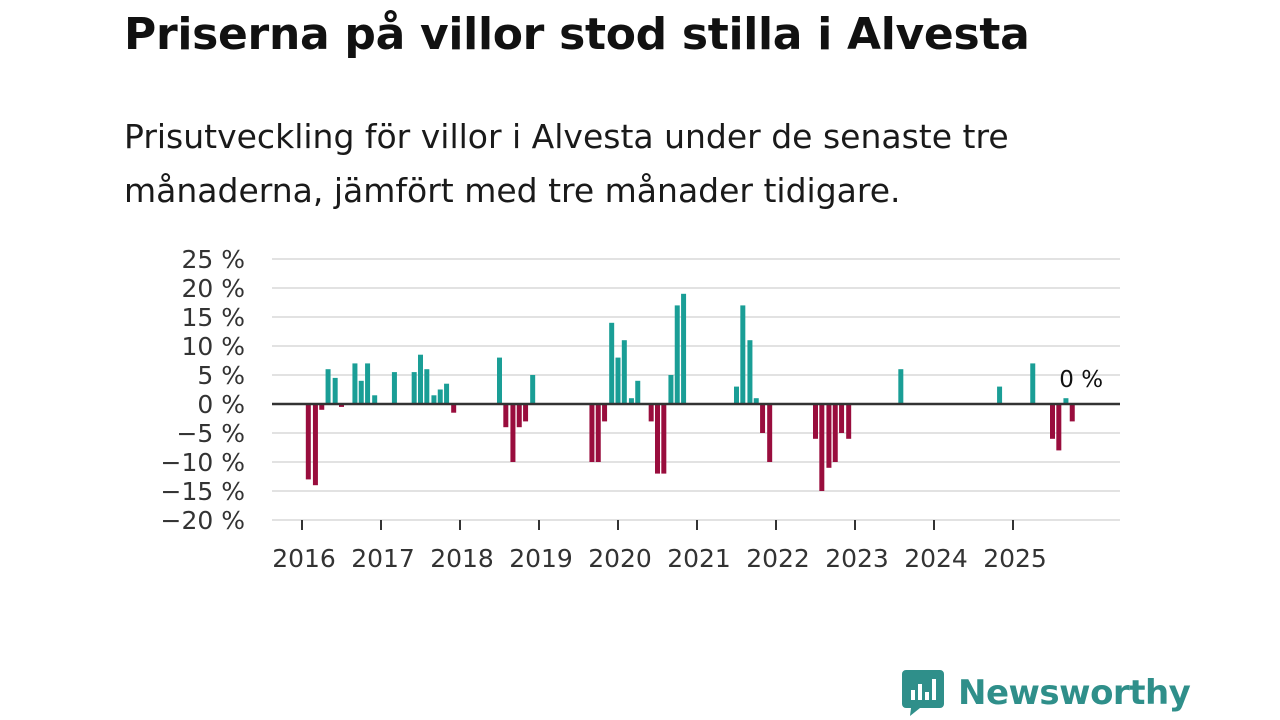 The width and height of the screenshot is (1280, 720). Describe the element at coordinates (620, 558) in the screenshot. I see `x-tick-label: 2020` at that location.